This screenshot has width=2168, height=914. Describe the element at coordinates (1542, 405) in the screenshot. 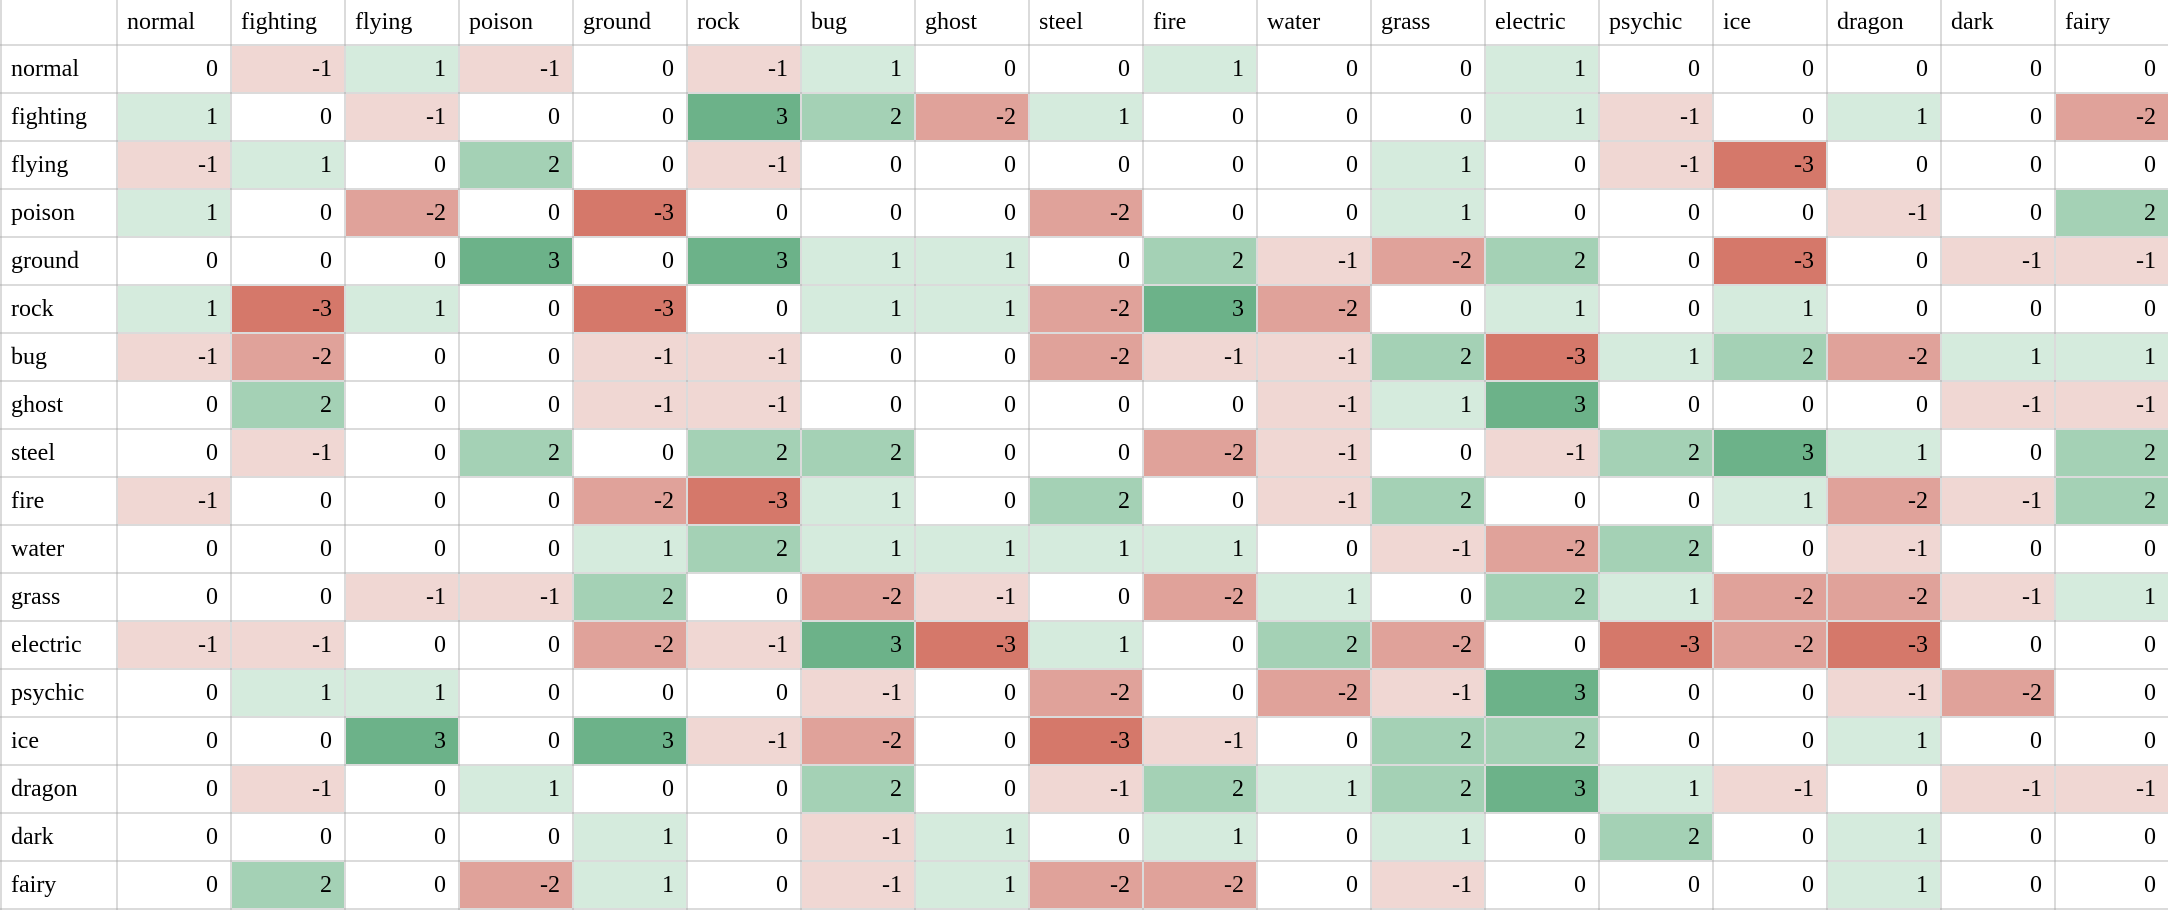

I see `matrix-cell-ghost-electric: 3` at that location.